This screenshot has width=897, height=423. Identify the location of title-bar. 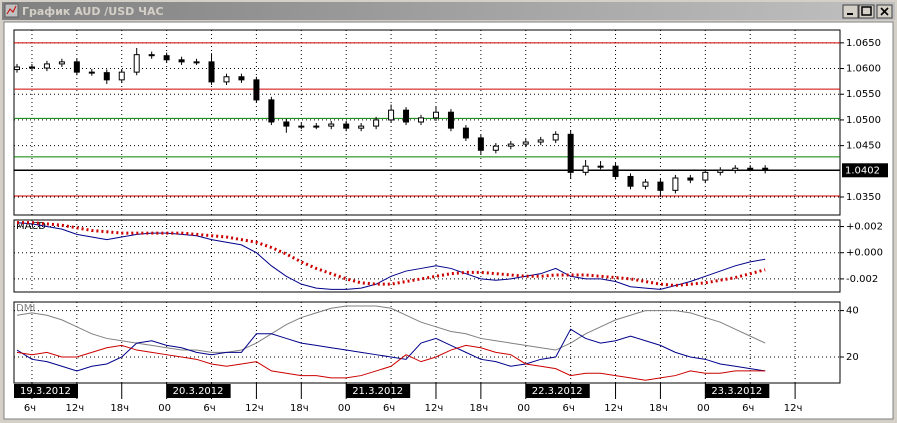
(448, 11).